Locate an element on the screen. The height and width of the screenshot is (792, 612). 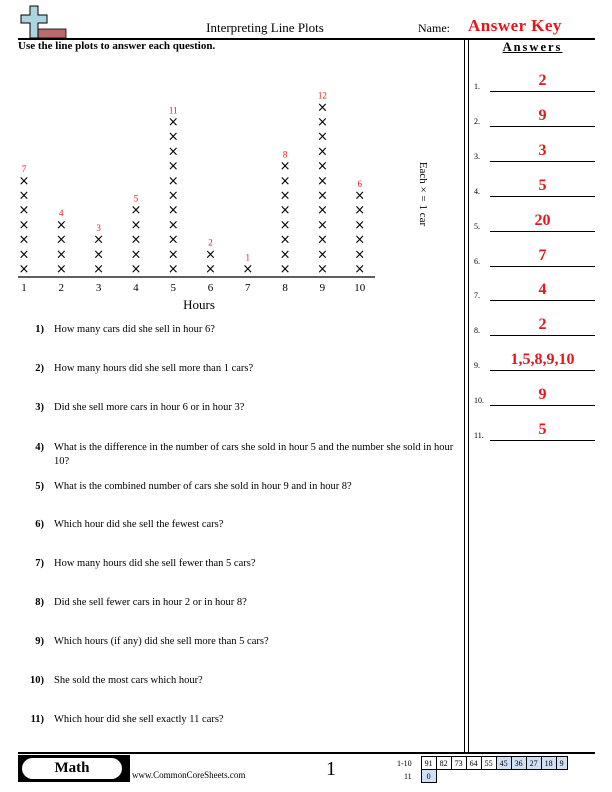
tick-label: 9 is located at coordinates (323, 288).